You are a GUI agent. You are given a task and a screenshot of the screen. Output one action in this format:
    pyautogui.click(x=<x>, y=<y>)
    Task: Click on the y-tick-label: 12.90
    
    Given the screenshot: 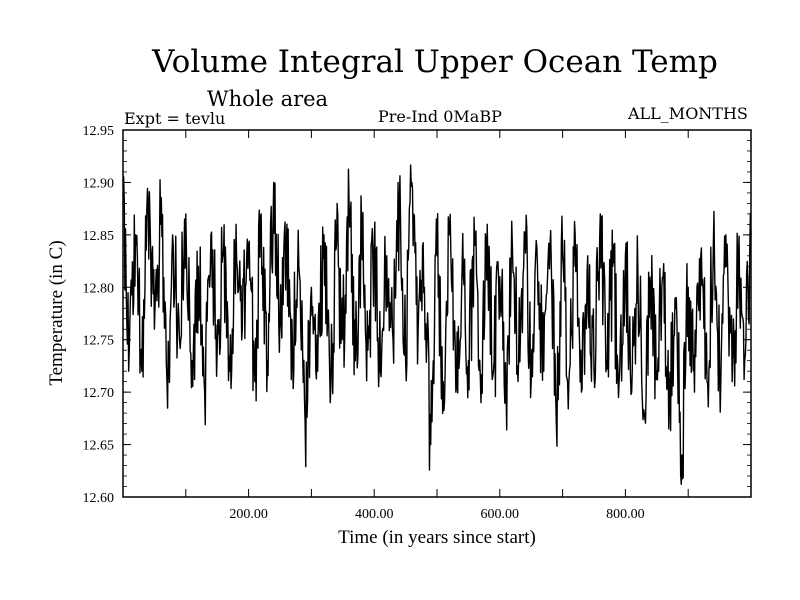 What is the action you would take?
    pyautogui.click(x=99, y=183)
    